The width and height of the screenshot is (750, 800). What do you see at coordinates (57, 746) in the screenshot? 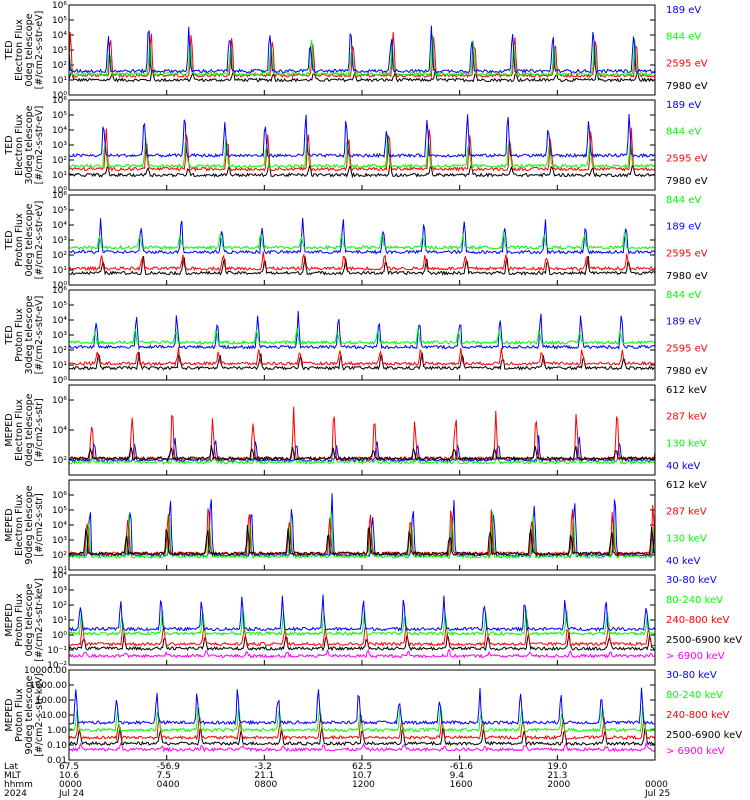
I see `y-tick-label: 0.10` at bounding box center [57, 746].